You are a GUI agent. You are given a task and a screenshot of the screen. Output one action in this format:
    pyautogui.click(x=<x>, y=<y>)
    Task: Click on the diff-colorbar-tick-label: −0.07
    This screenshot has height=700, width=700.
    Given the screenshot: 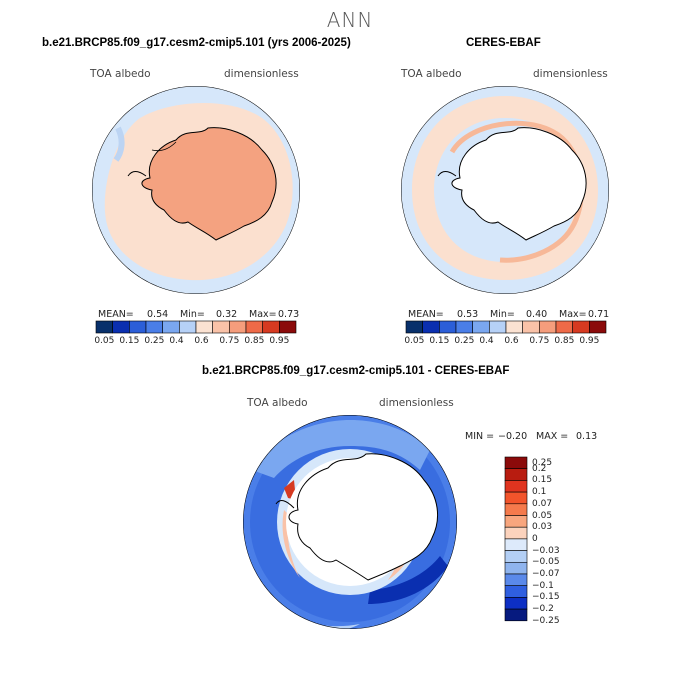 What is the action you would take?
    pyautogui.click(x=546, y=574)
    